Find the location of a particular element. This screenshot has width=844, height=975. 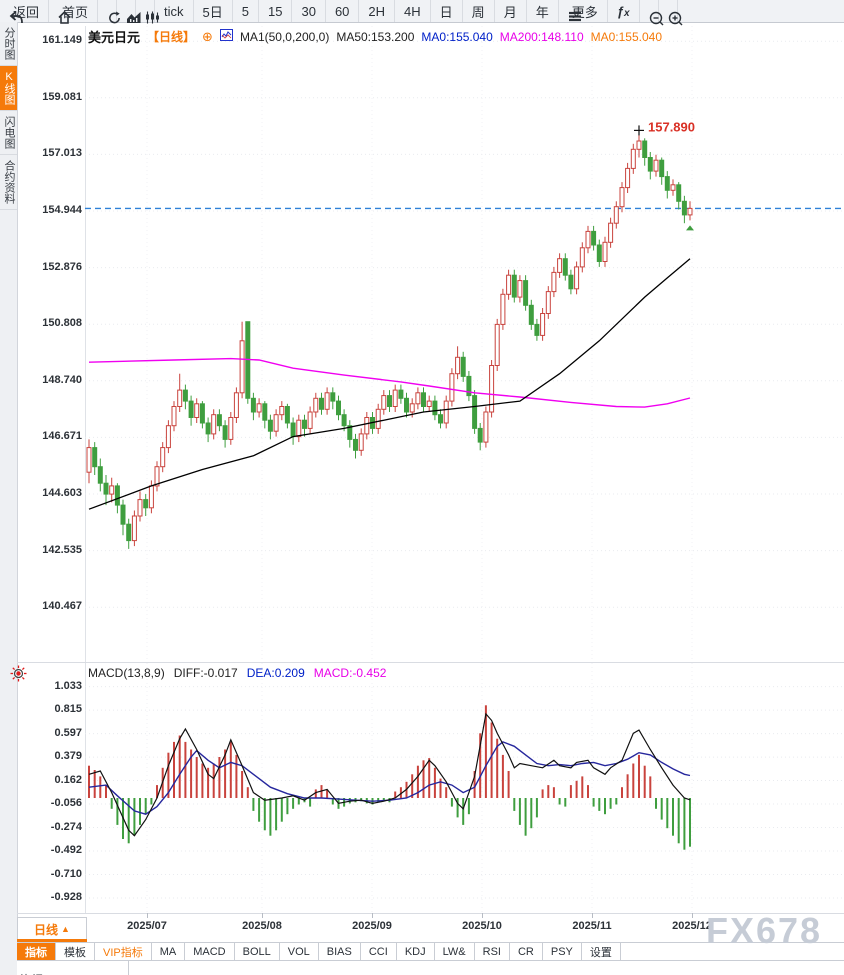

period-dropdown-tab: 日线 ▲ is located at coordinates (52, 929).